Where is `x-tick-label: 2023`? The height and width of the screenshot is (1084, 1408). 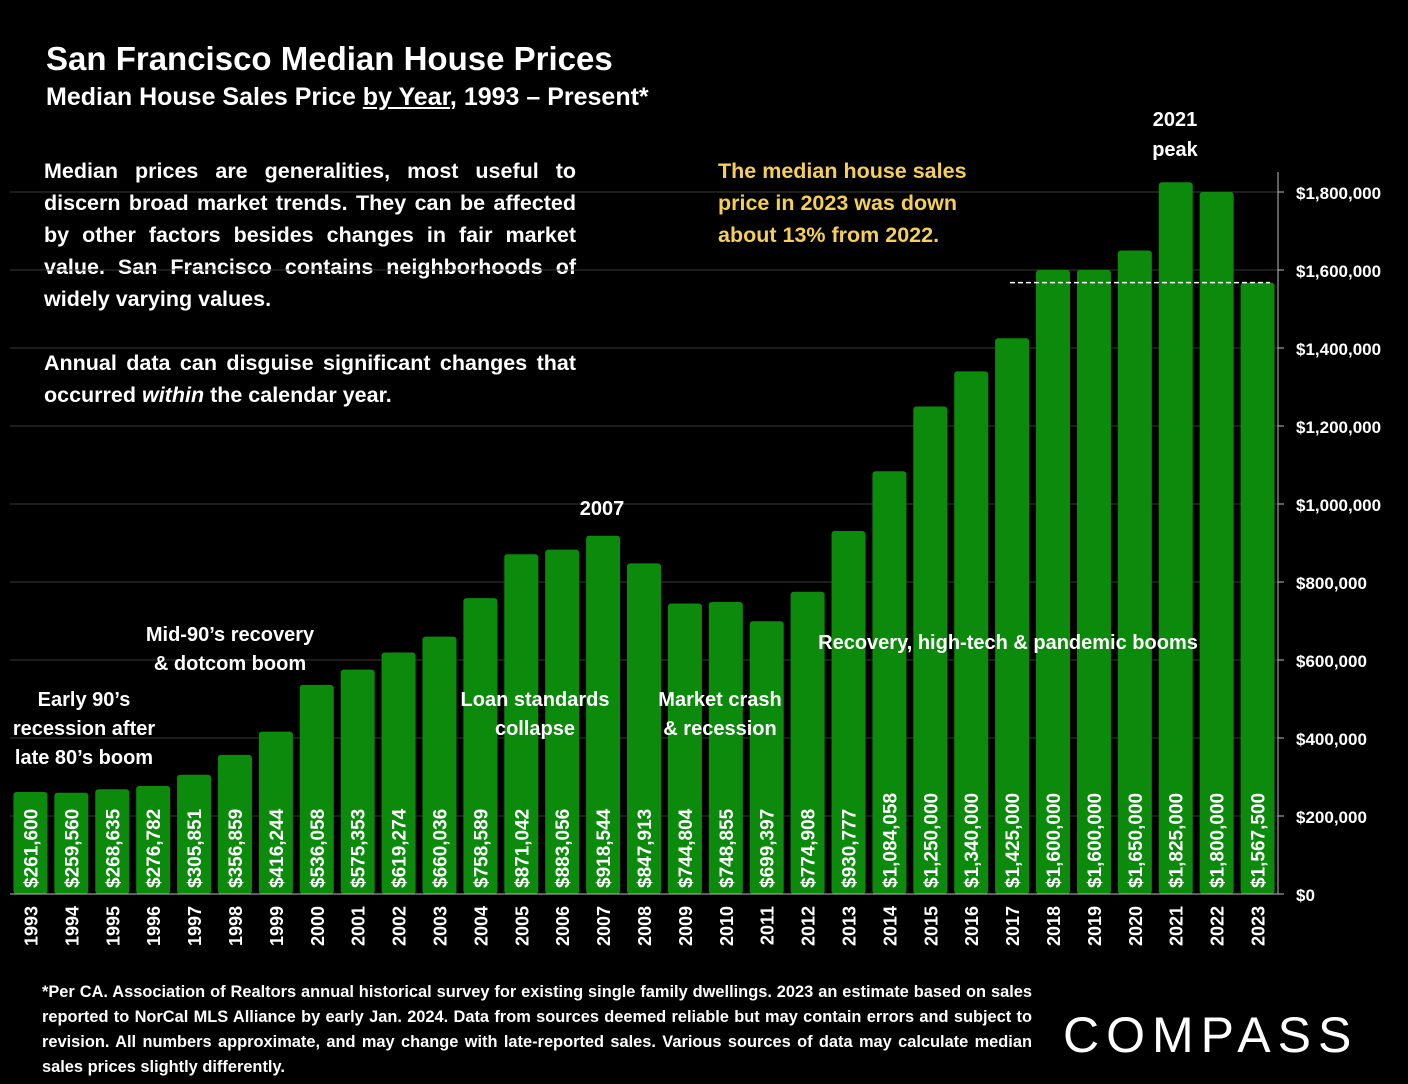
x-tick-label: 2023 is located at coordinates (1259, 926).